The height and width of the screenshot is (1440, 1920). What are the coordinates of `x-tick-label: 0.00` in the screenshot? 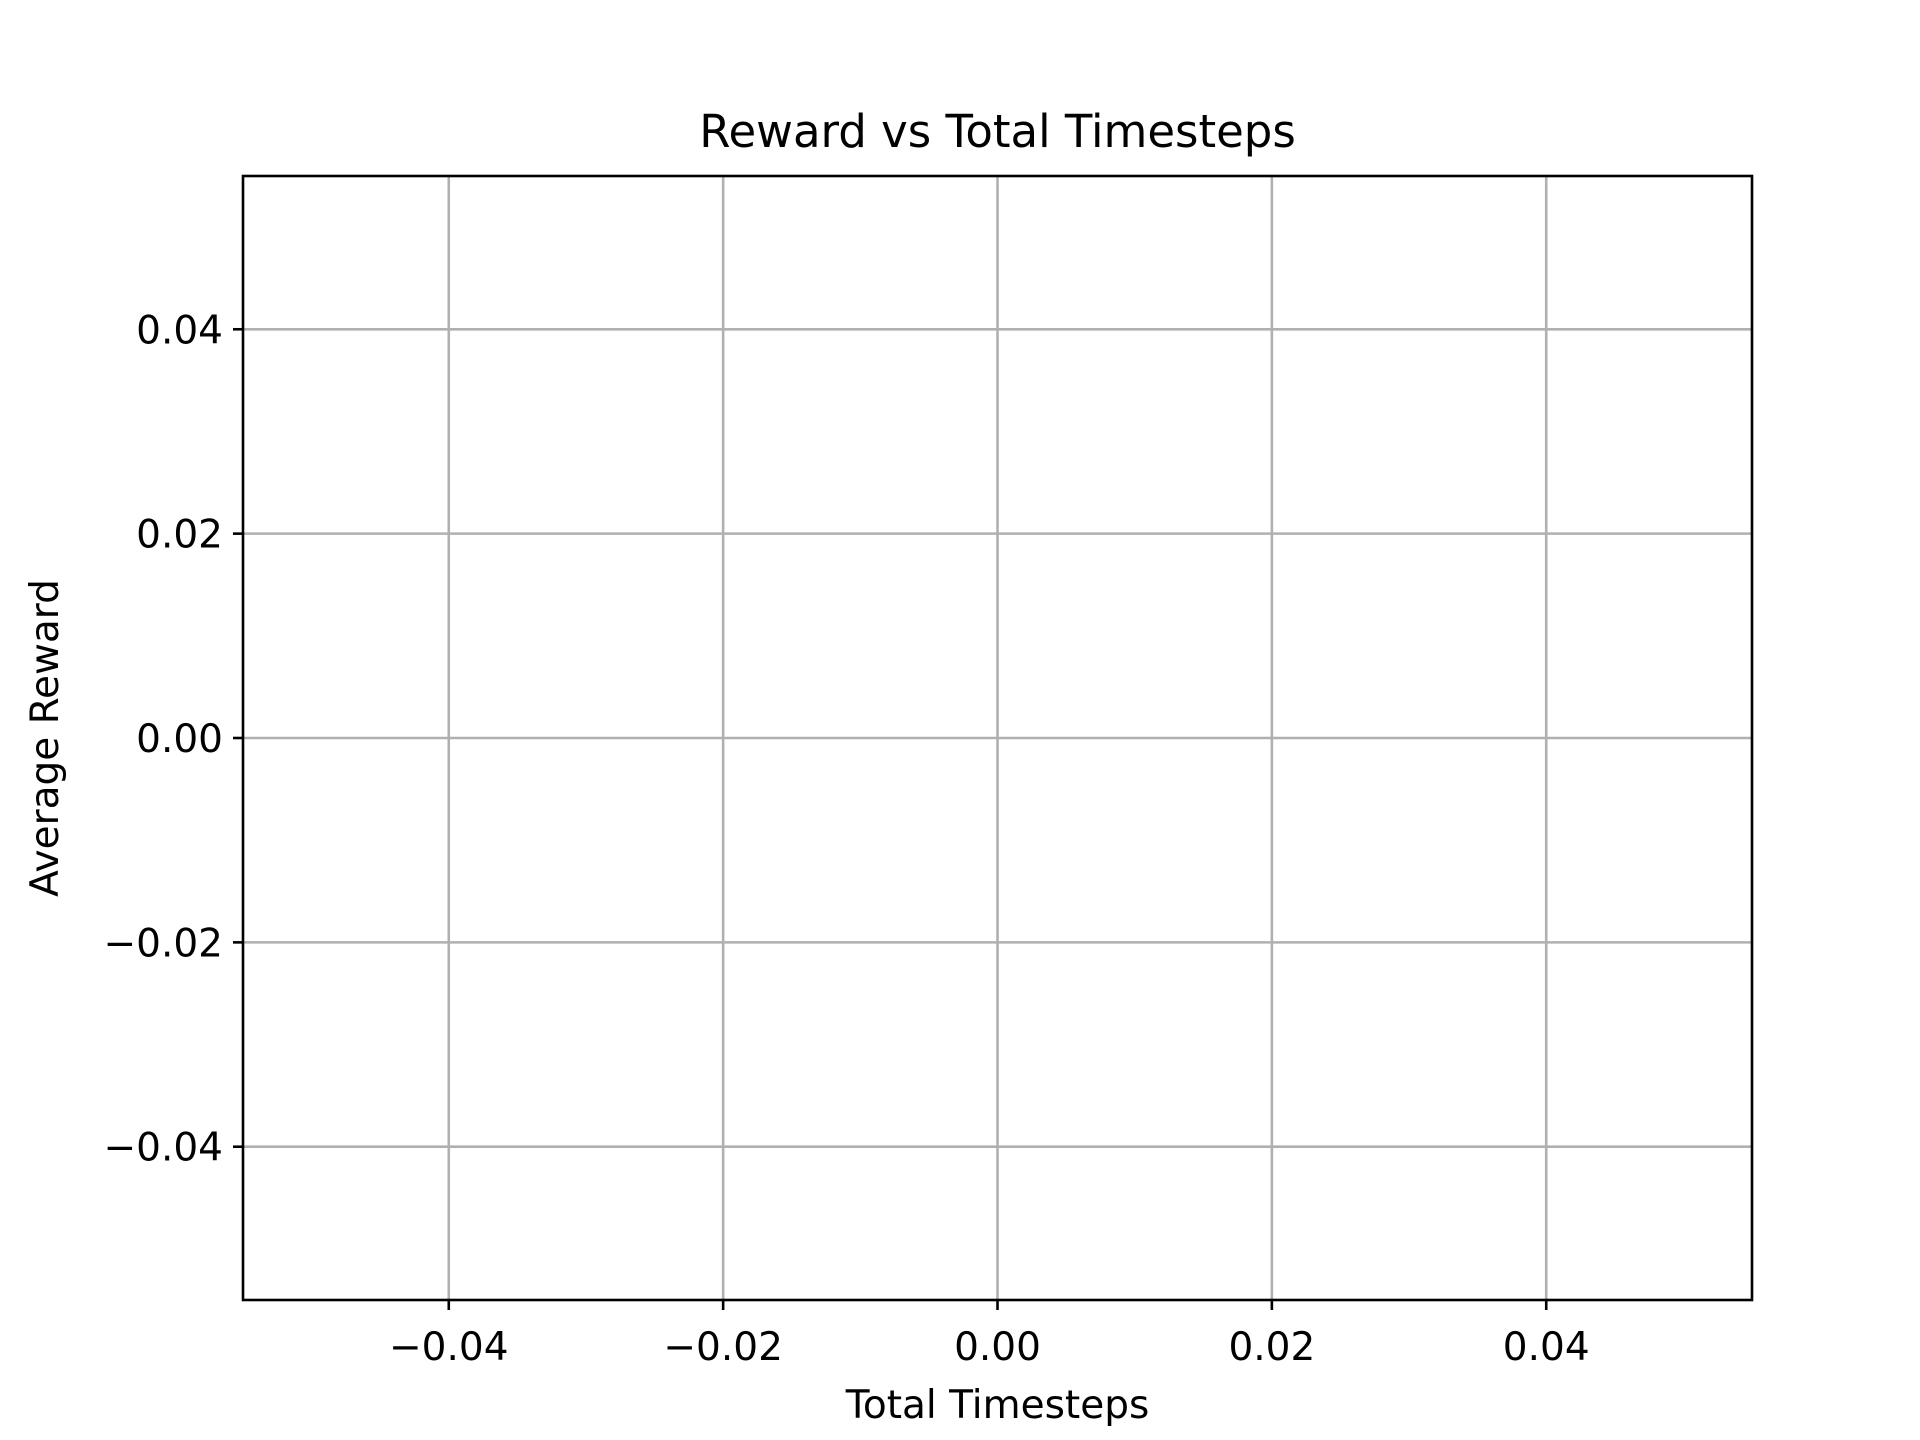 It's located at (997, 1347).